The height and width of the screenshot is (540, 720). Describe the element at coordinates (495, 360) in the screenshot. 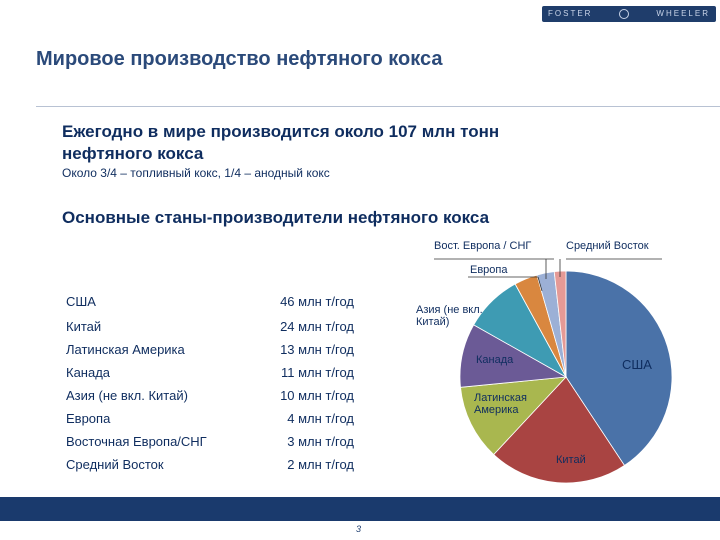

I see `slice-label: Канада` at that location.